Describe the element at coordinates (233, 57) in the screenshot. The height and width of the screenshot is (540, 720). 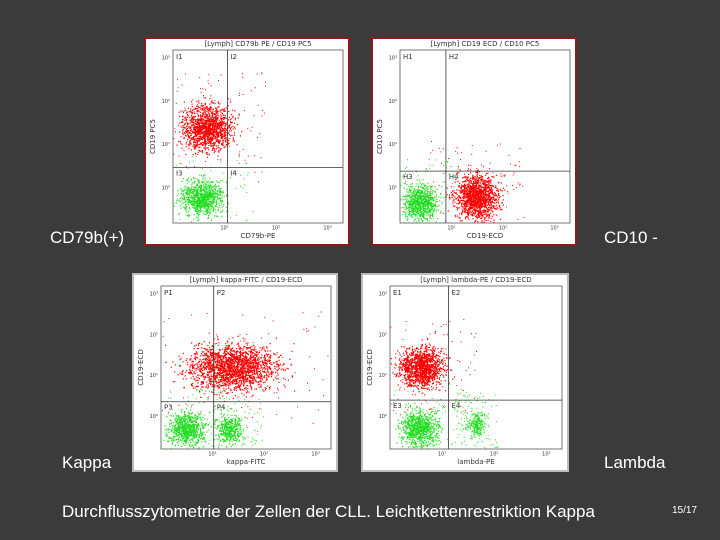
I see `quadrant-label: I2` at that location.